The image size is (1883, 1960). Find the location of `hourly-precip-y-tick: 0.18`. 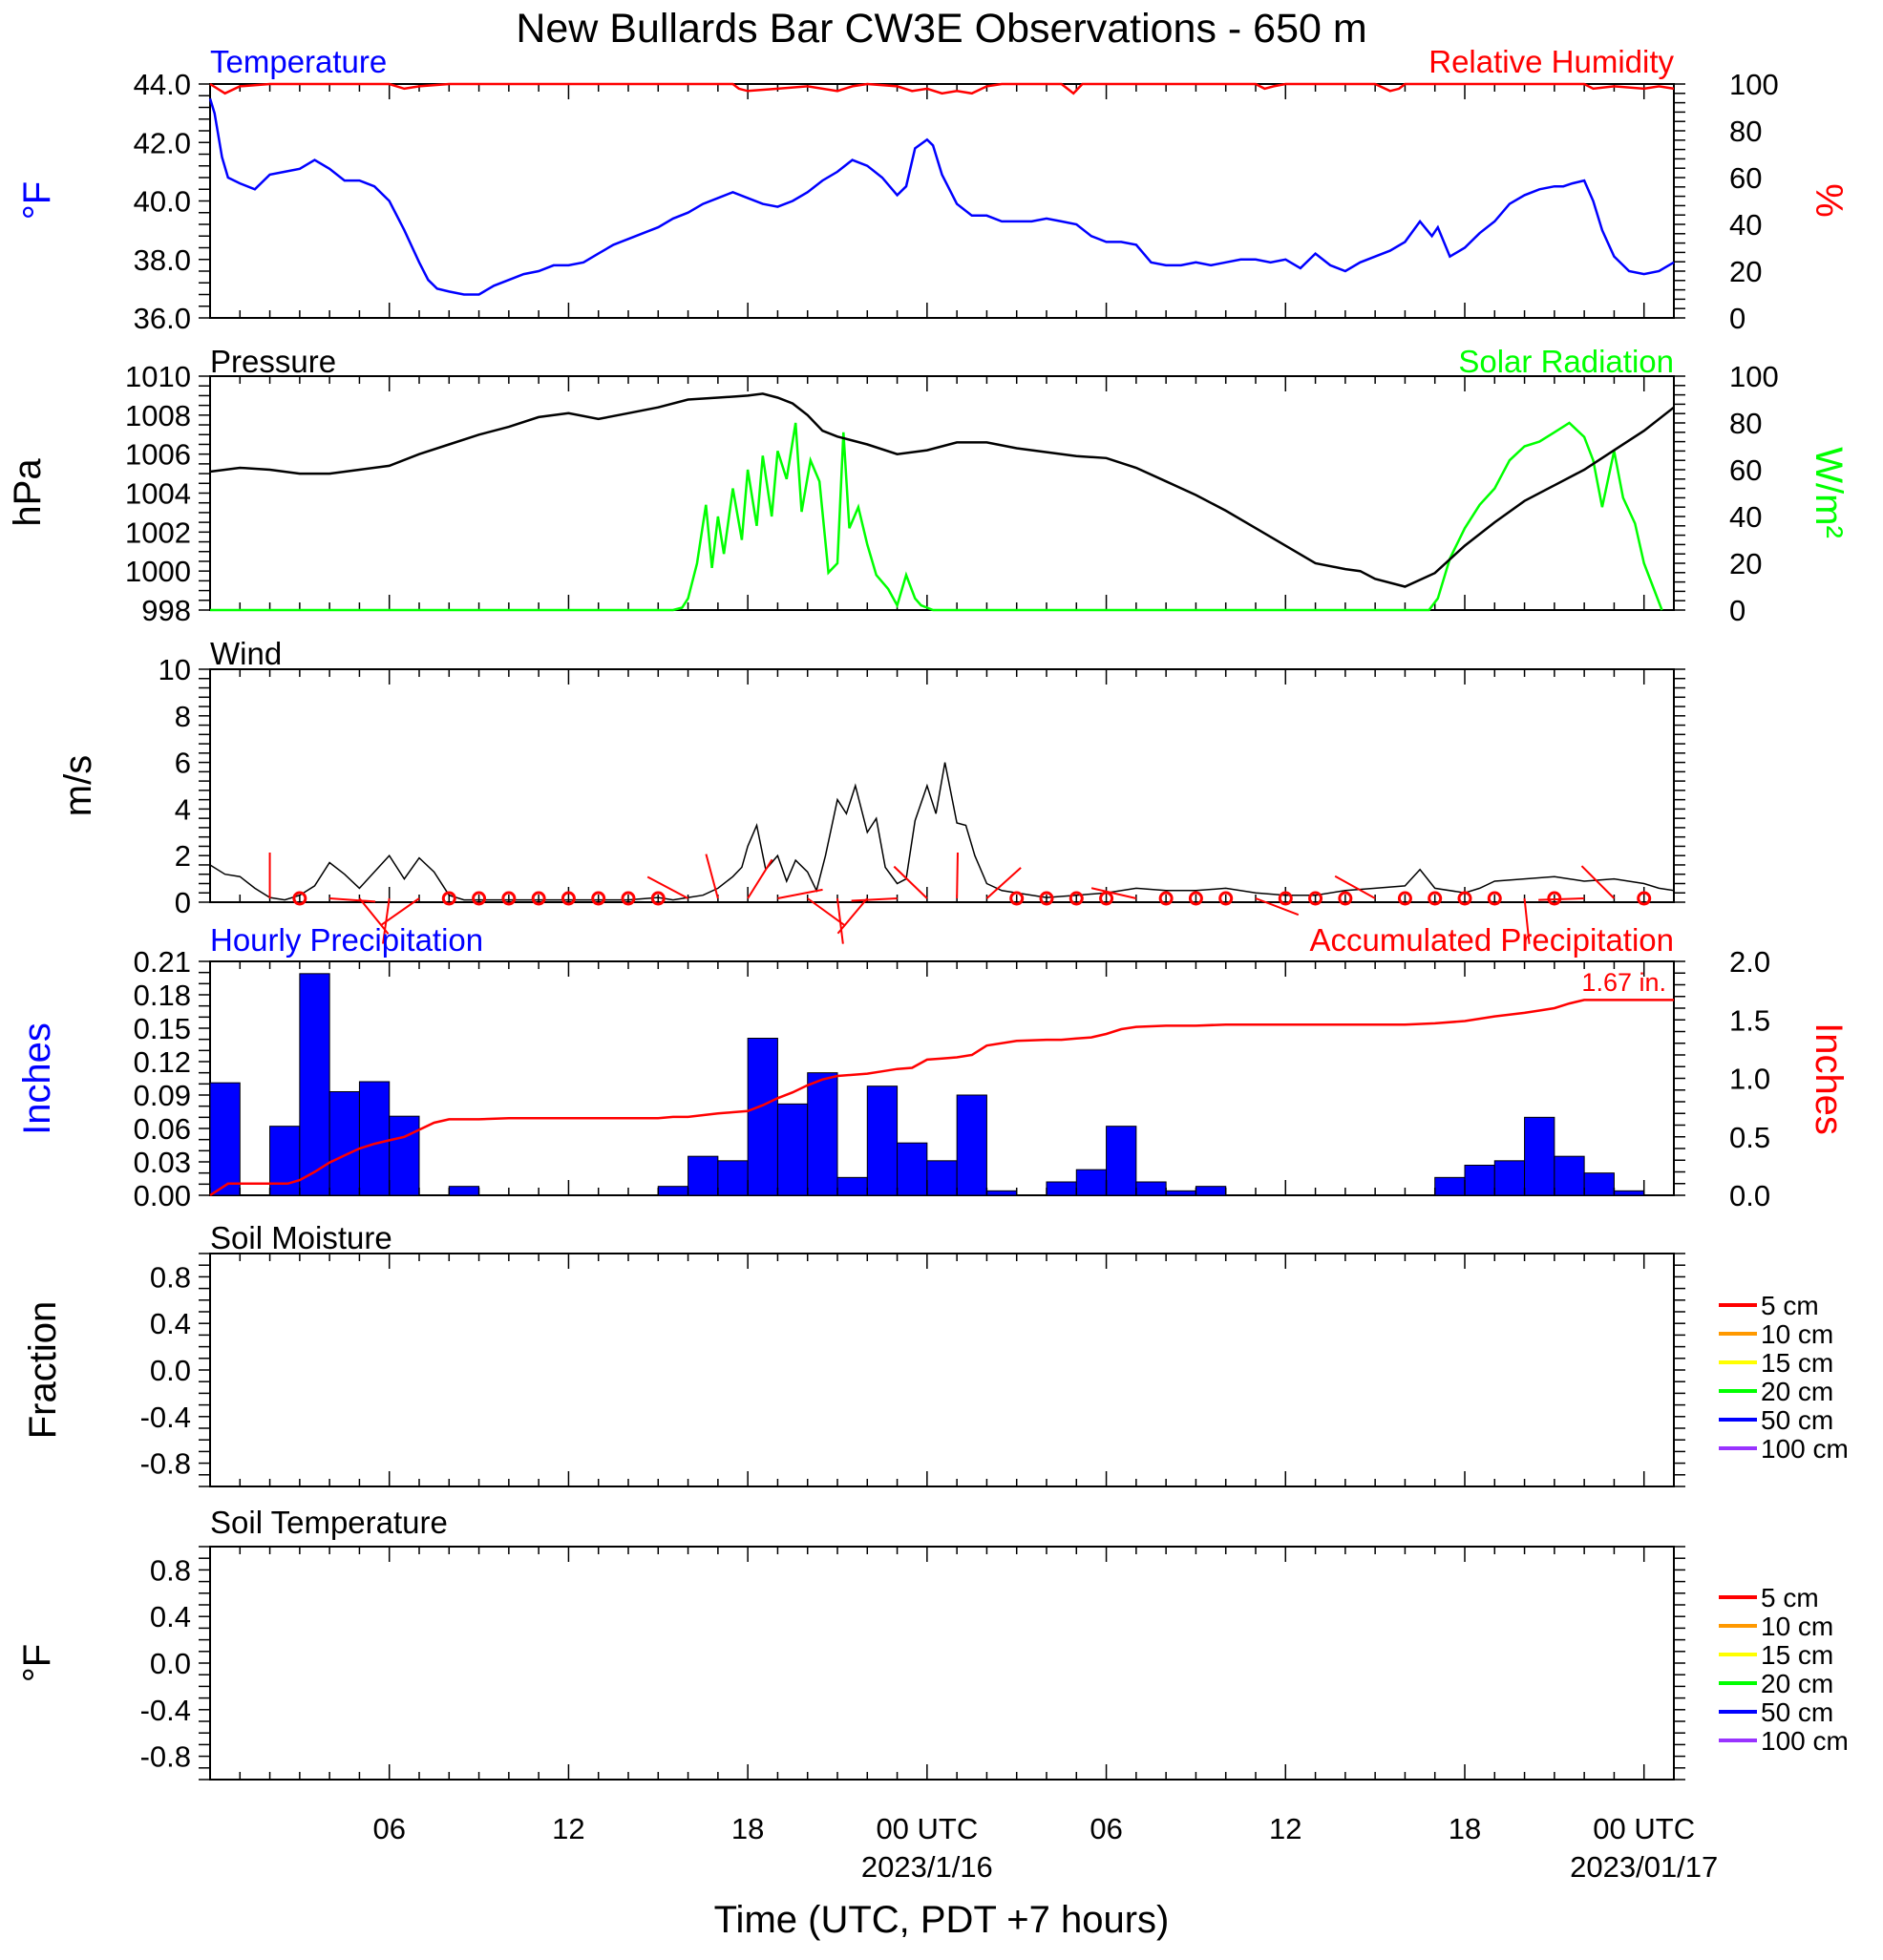

hourly-precip-y-tick: 0.18 is located at coordinates (162, 995).